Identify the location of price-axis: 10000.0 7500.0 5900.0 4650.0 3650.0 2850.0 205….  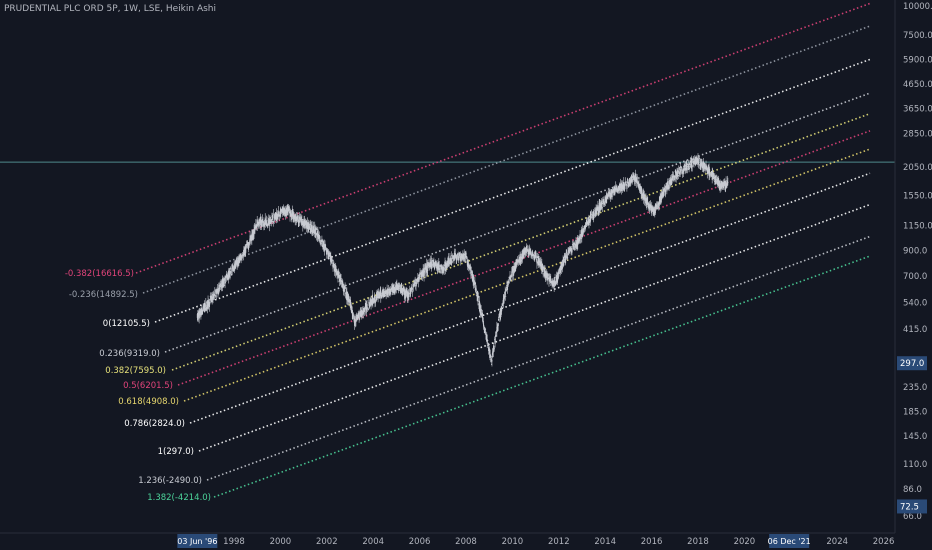
(913, 266).